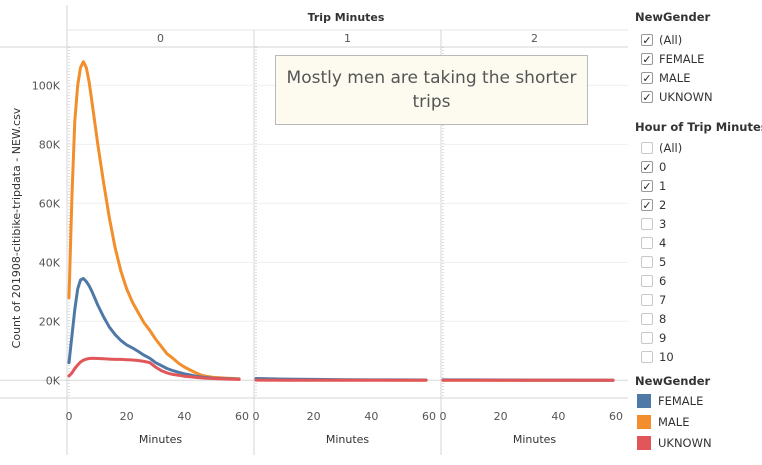 The width and height of the screenshot is (762, 465). Describe the element at coordinates (686, 97) in the screenshot. I see `gender-filter-option-label: UKNOWN` at that location.